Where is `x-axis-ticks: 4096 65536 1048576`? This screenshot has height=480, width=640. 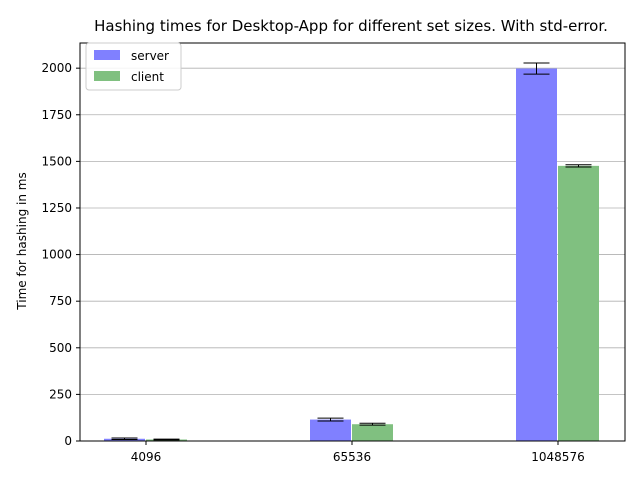
x-axis-ticks: 4096 65536 1048576 is located at coordinates (358, 452).